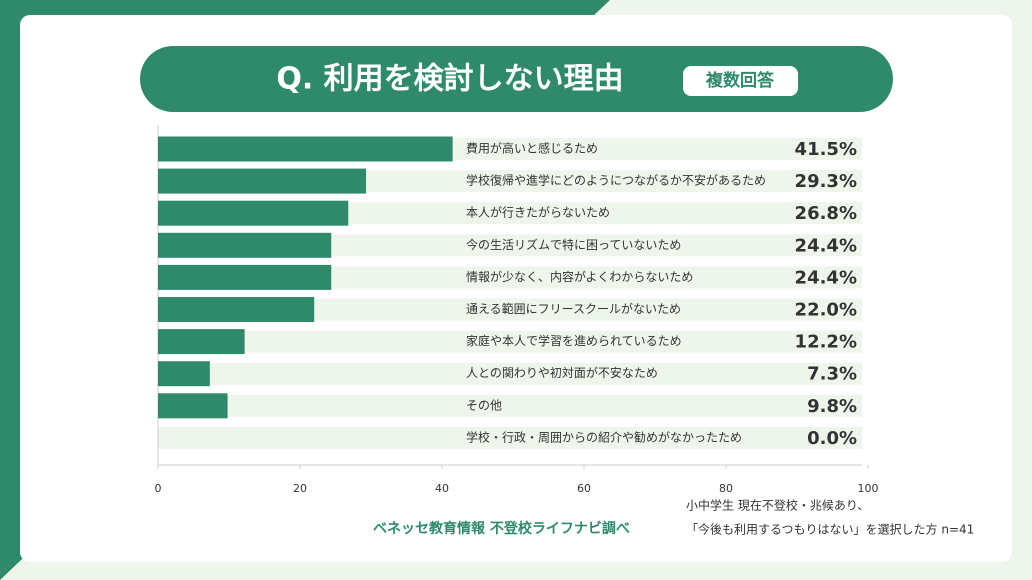 This screenshot has width=1032, height=580. I want to click on chart-title: Q. 利用を検討しない理由, so click(449, 79).